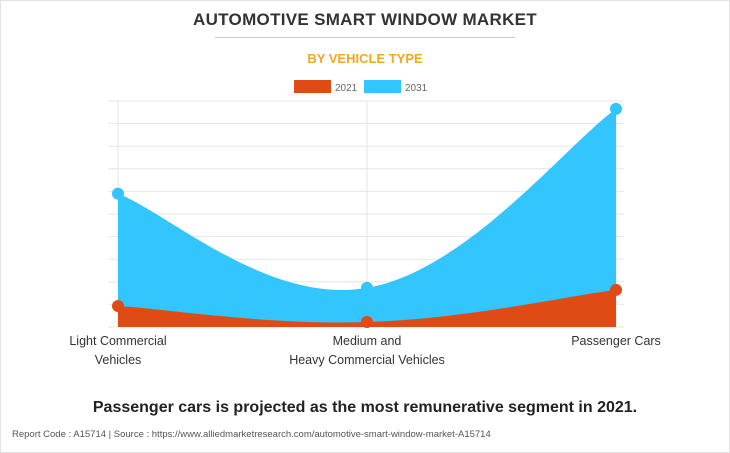 The height and width of the screenshot is (453, 730). I want to click on legend-label: 2031, so click(416, 88).